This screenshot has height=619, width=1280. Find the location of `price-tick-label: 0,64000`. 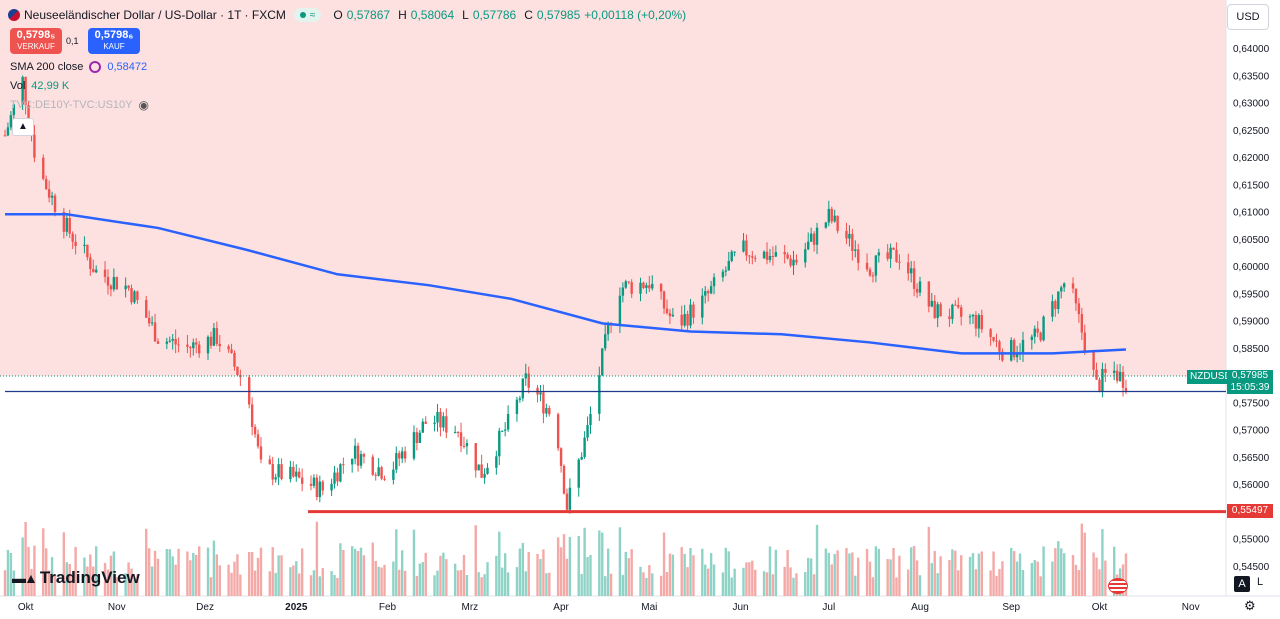

price-tick-label: 0,64000 is located at coordinates (1251, 49).